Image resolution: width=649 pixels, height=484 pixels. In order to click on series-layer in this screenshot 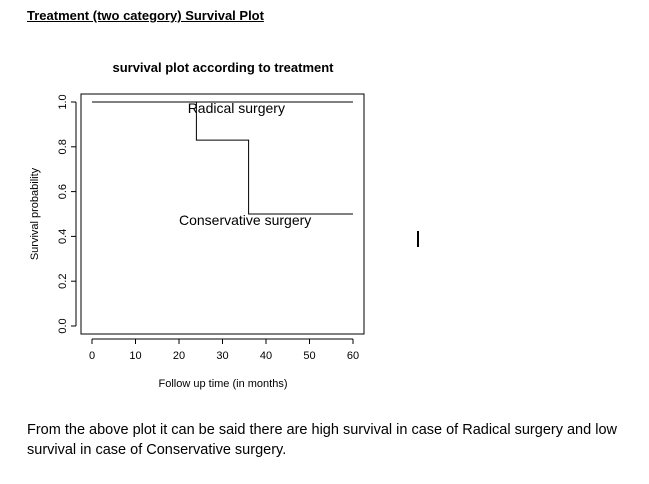, I will do `click(222, 158)`.